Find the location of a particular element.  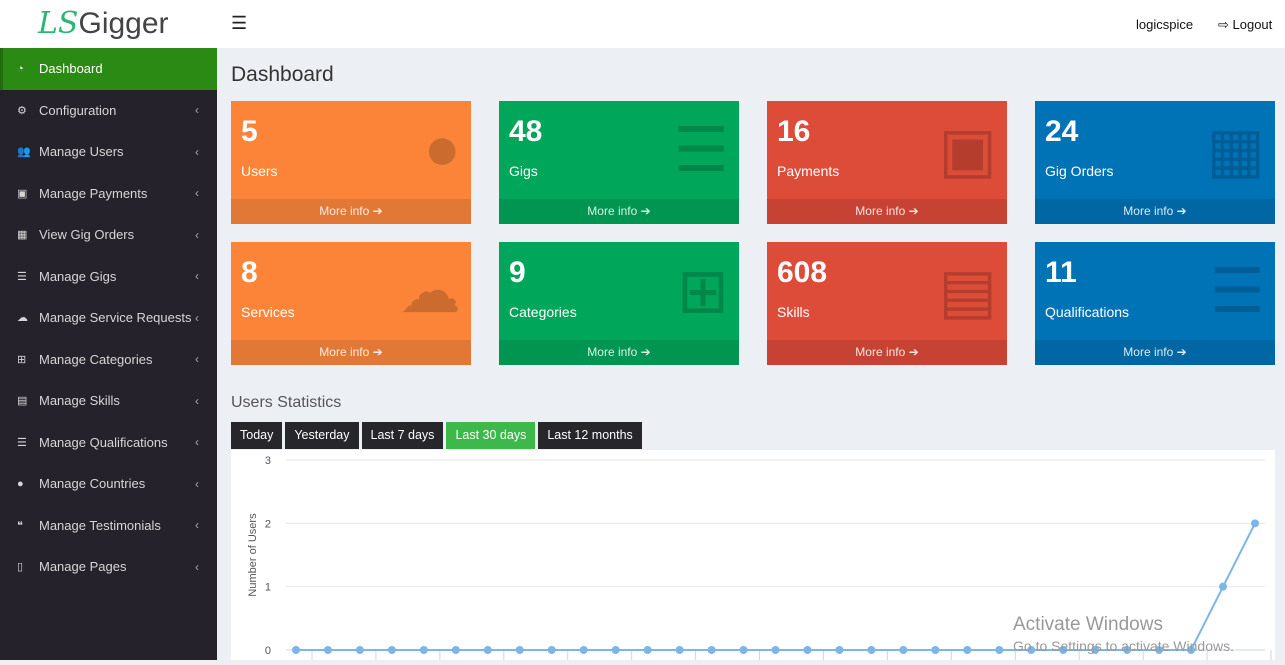

sidebar-item-dashboard: ◔ Dashboard is located at coordinates (108, 69).